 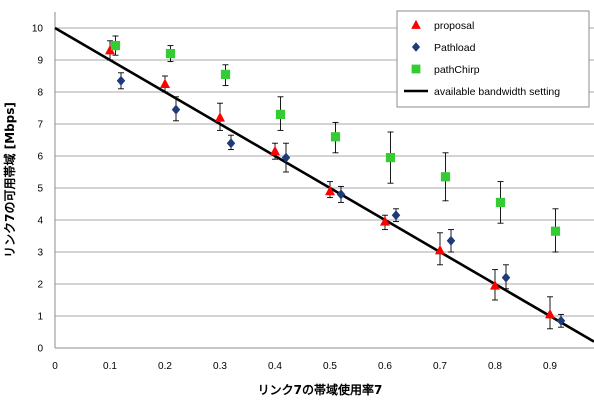 I want to click on x-tick-label: 0.6, so click(x=385, y=366).